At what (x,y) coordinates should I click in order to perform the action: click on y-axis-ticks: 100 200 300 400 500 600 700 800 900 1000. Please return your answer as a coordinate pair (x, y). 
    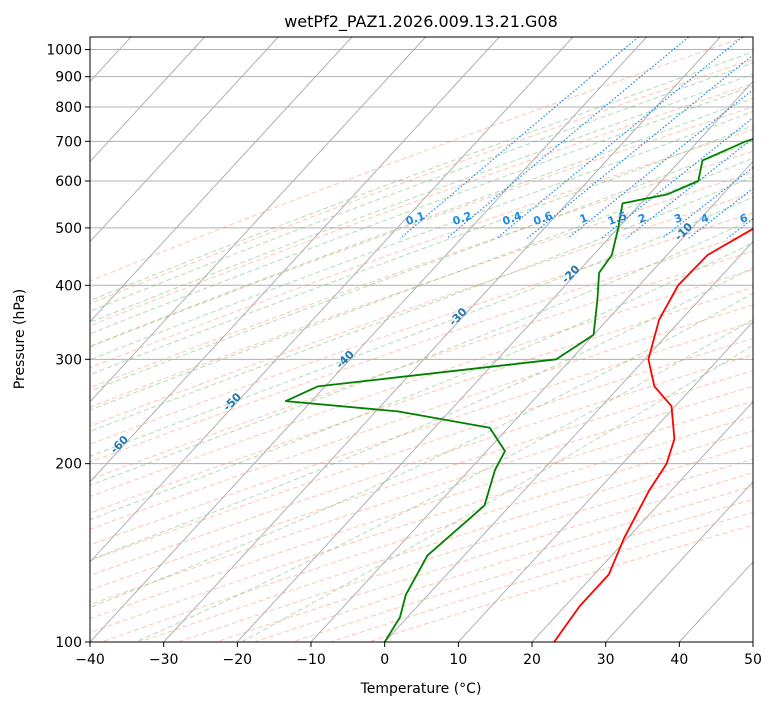
    Looking at the image, I should click on (68, 347).